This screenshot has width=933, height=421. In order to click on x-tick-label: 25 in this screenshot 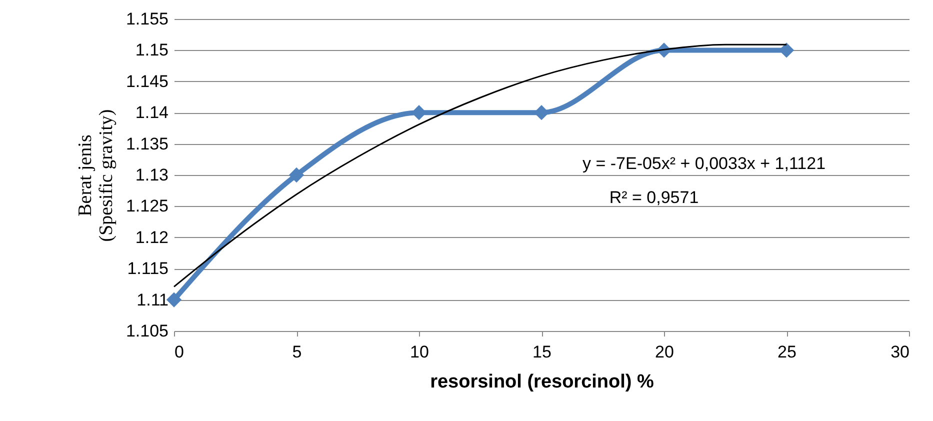, I will do `click(787, 352)`.